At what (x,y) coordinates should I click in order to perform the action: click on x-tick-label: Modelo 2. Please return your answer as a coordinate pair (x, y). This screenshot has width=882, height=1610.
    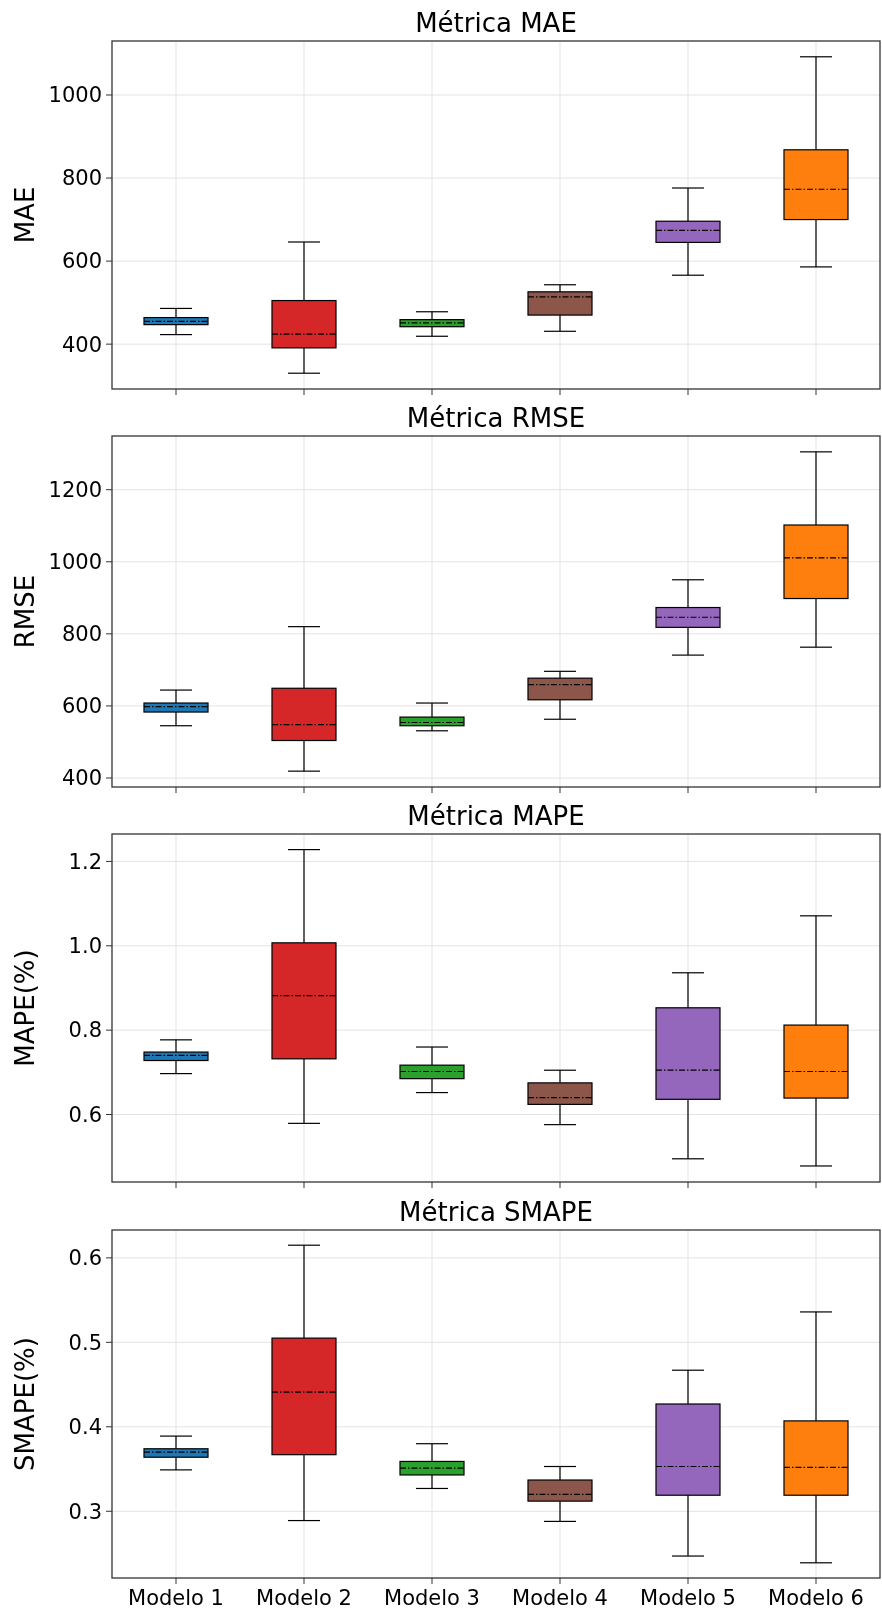
    Looking at the image, I should click on (304, 1598).